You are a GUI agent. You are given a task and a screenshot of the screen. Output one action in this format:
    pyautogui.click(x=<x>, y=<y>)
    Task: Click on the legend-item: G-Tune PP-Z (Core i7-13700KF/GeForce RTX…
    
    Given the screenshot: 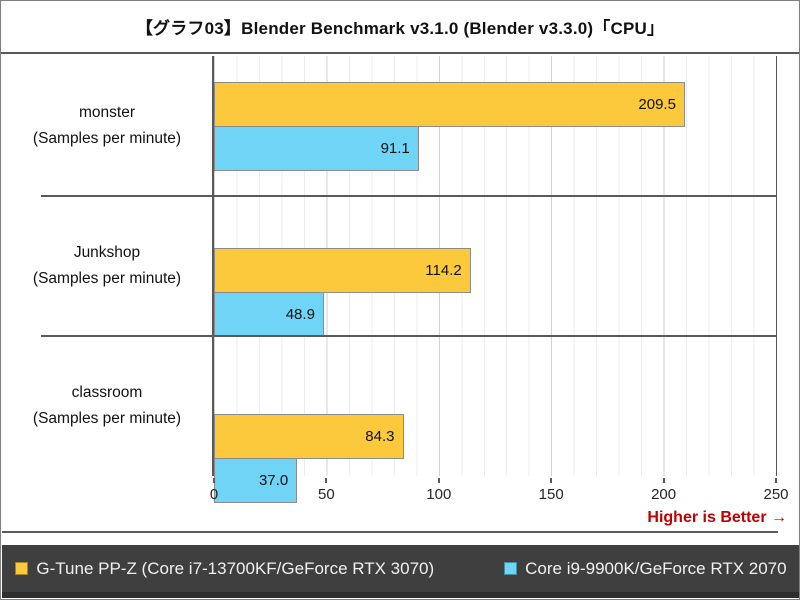 What is the action you would take?
    pyautogui.click(x=224, y=569)
    